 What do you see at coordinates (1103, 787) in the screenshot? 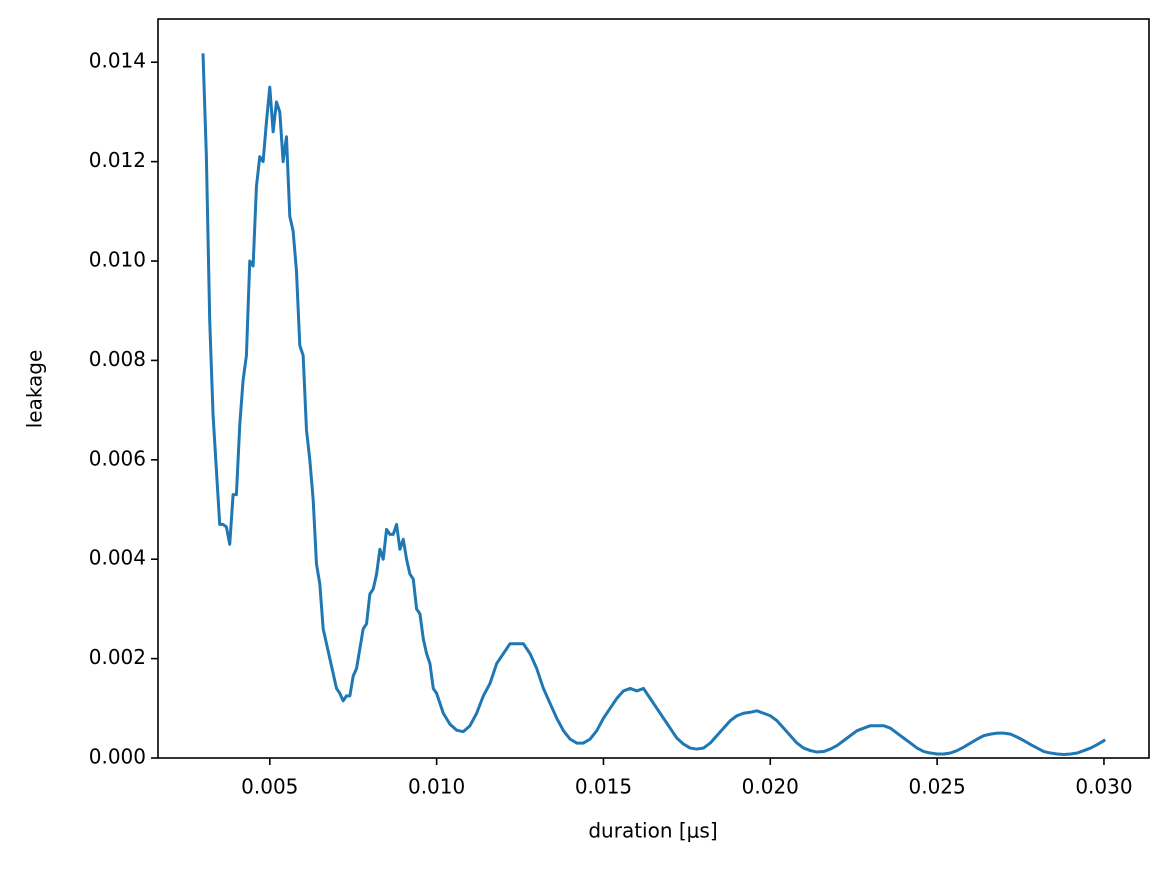
I see `x-tick-label: 0.030` at bounding box center [1103, 787].